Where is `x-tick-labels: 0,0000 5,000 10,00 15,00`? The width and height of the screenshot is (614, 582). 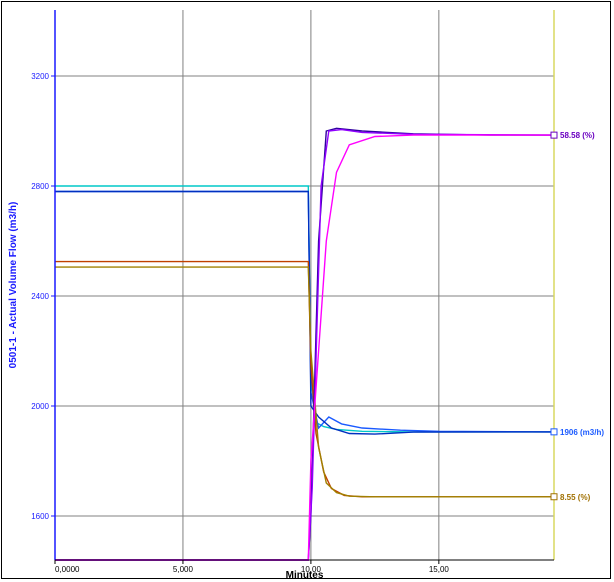
x-tick-labels: 0,0000 5,000 10,00 15,00 is located at coordinates (252, 567).